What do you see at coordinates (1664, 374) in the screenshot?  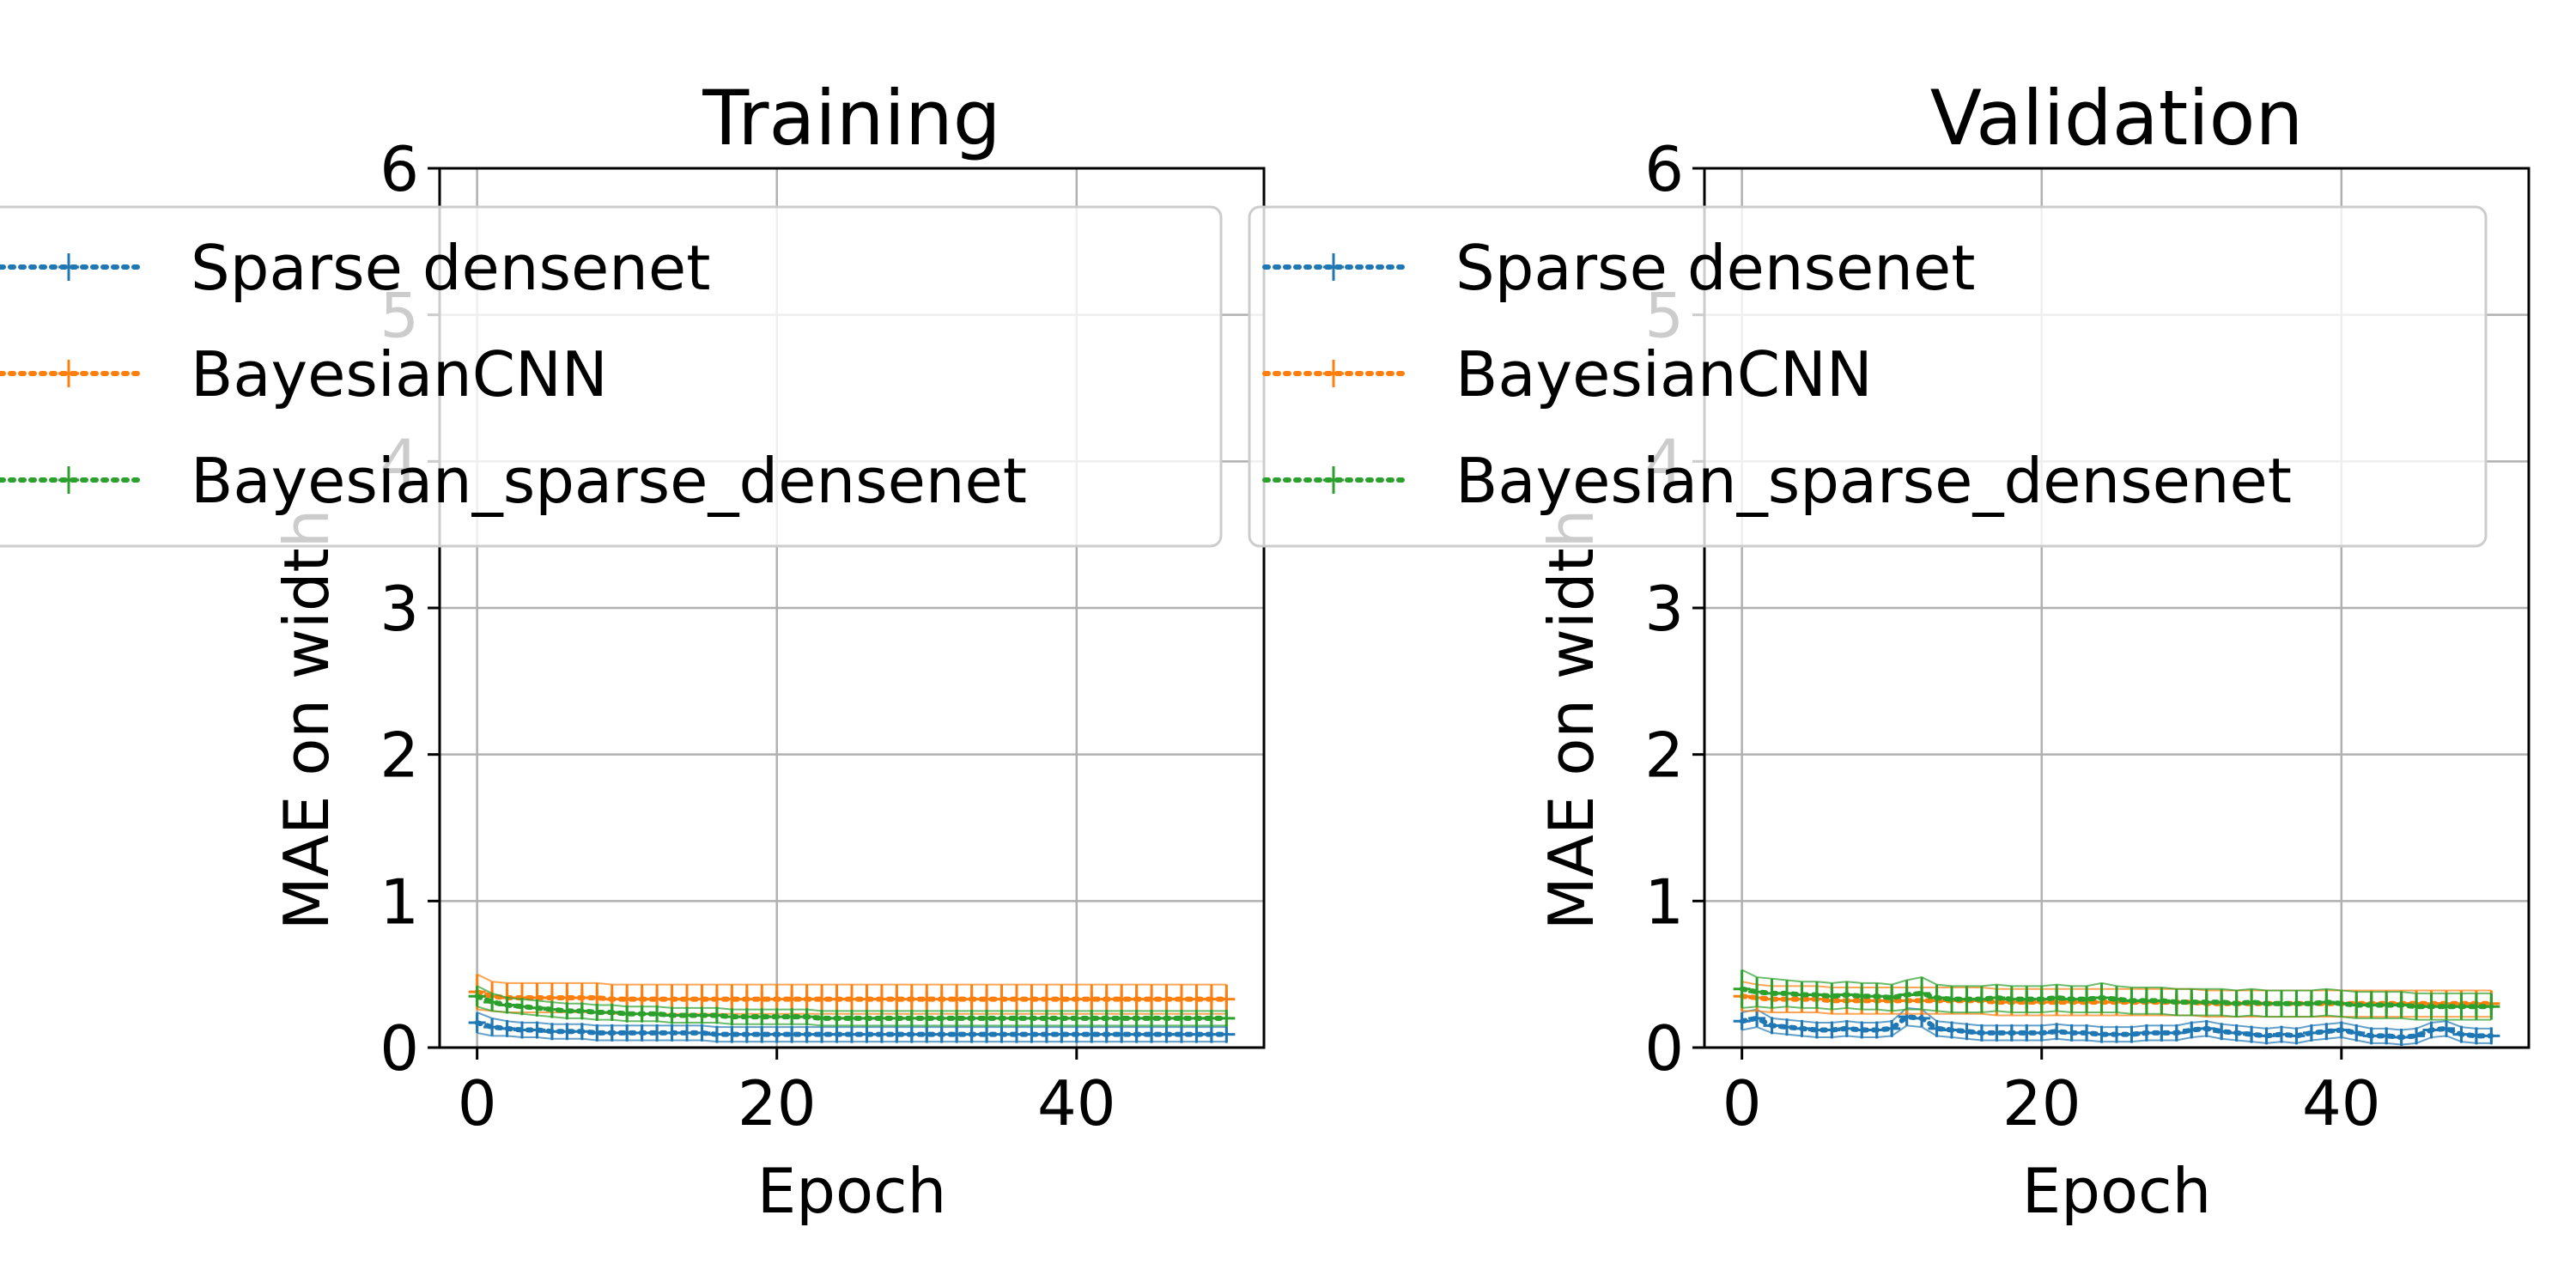 I see `legend-label: BayesianCNN` at bounding box center [1664, 374].